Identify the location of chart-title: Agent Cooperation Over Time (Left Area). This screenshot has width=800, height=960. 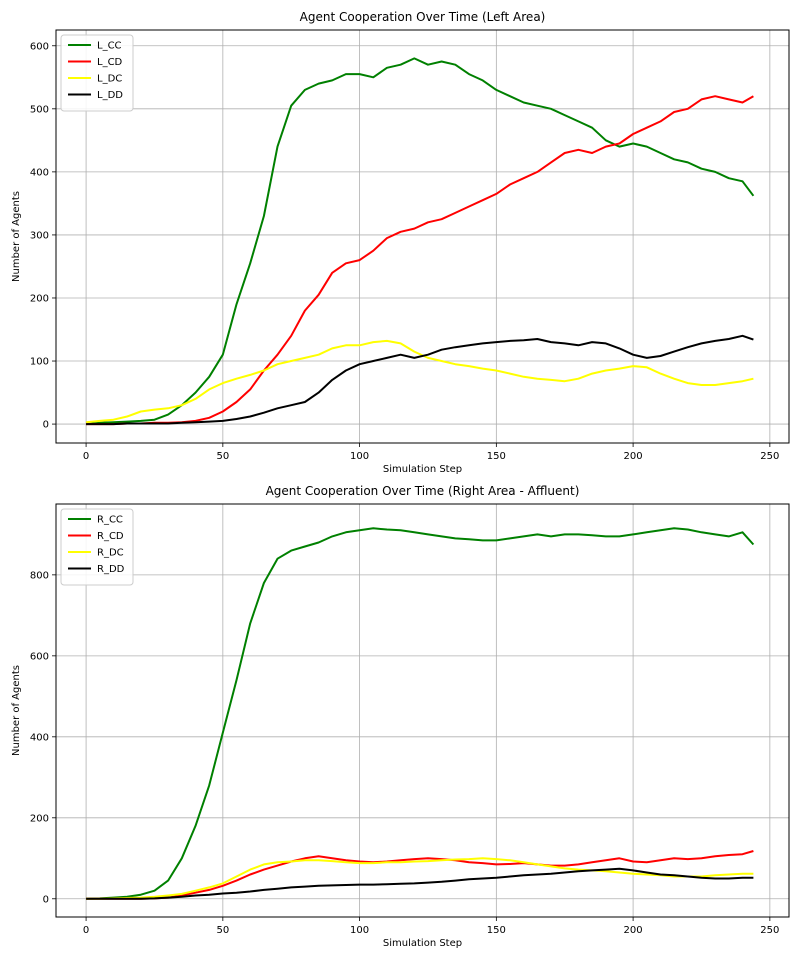
(423, 17).